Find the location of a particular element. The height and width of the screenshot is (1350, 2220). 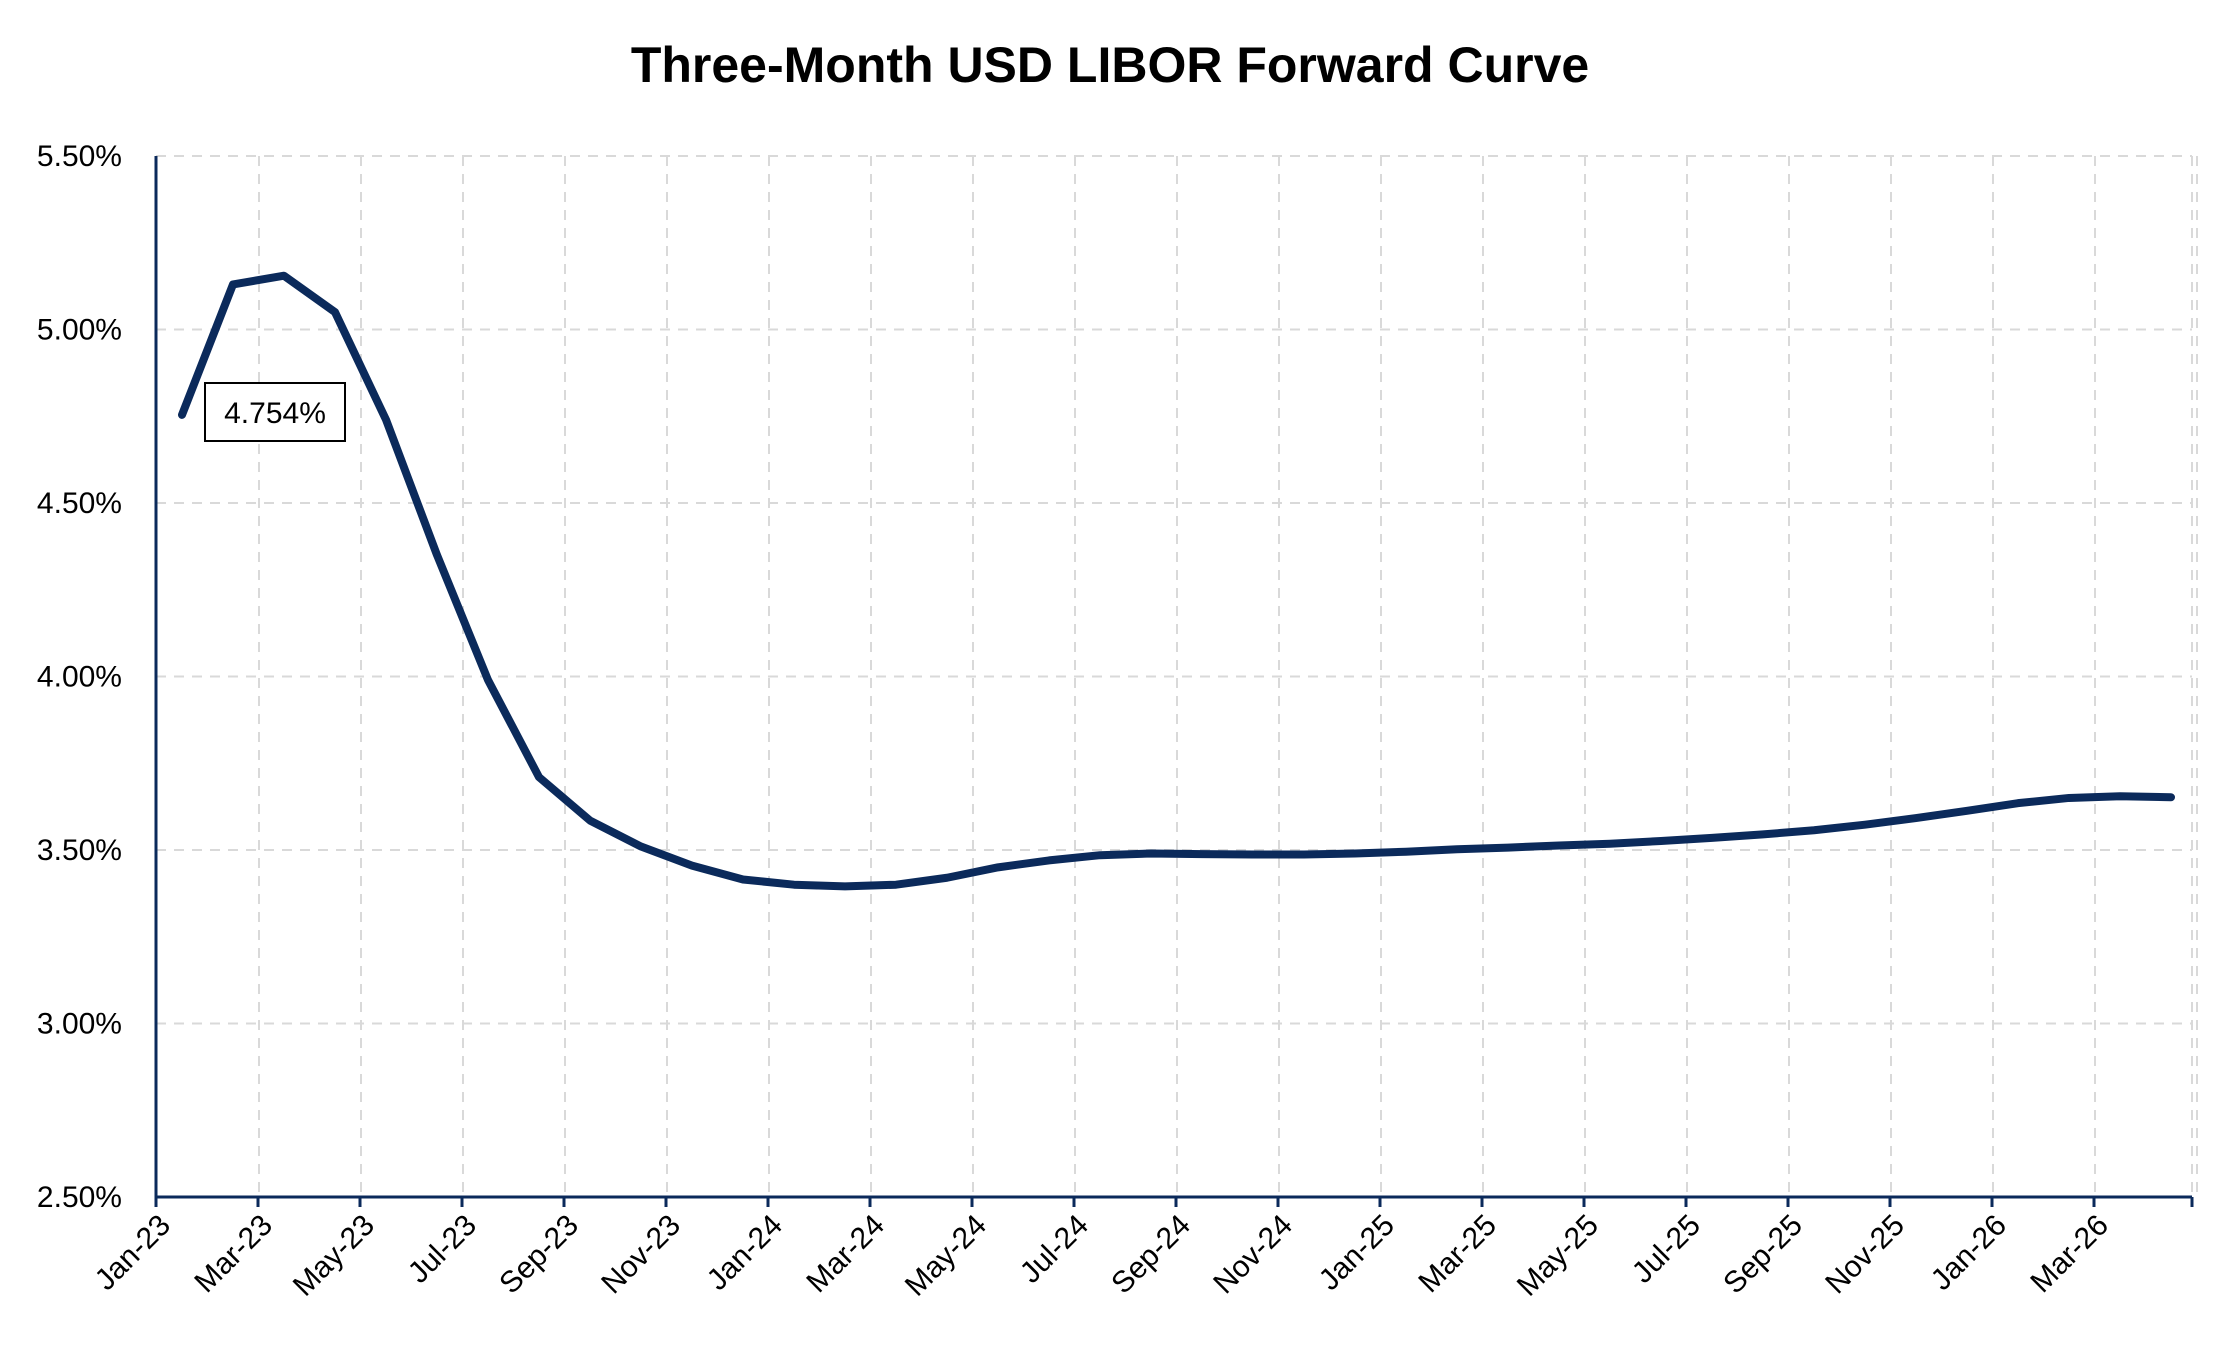

x-tick-label: Jan-25 is located at coordinates (1357, 1253).